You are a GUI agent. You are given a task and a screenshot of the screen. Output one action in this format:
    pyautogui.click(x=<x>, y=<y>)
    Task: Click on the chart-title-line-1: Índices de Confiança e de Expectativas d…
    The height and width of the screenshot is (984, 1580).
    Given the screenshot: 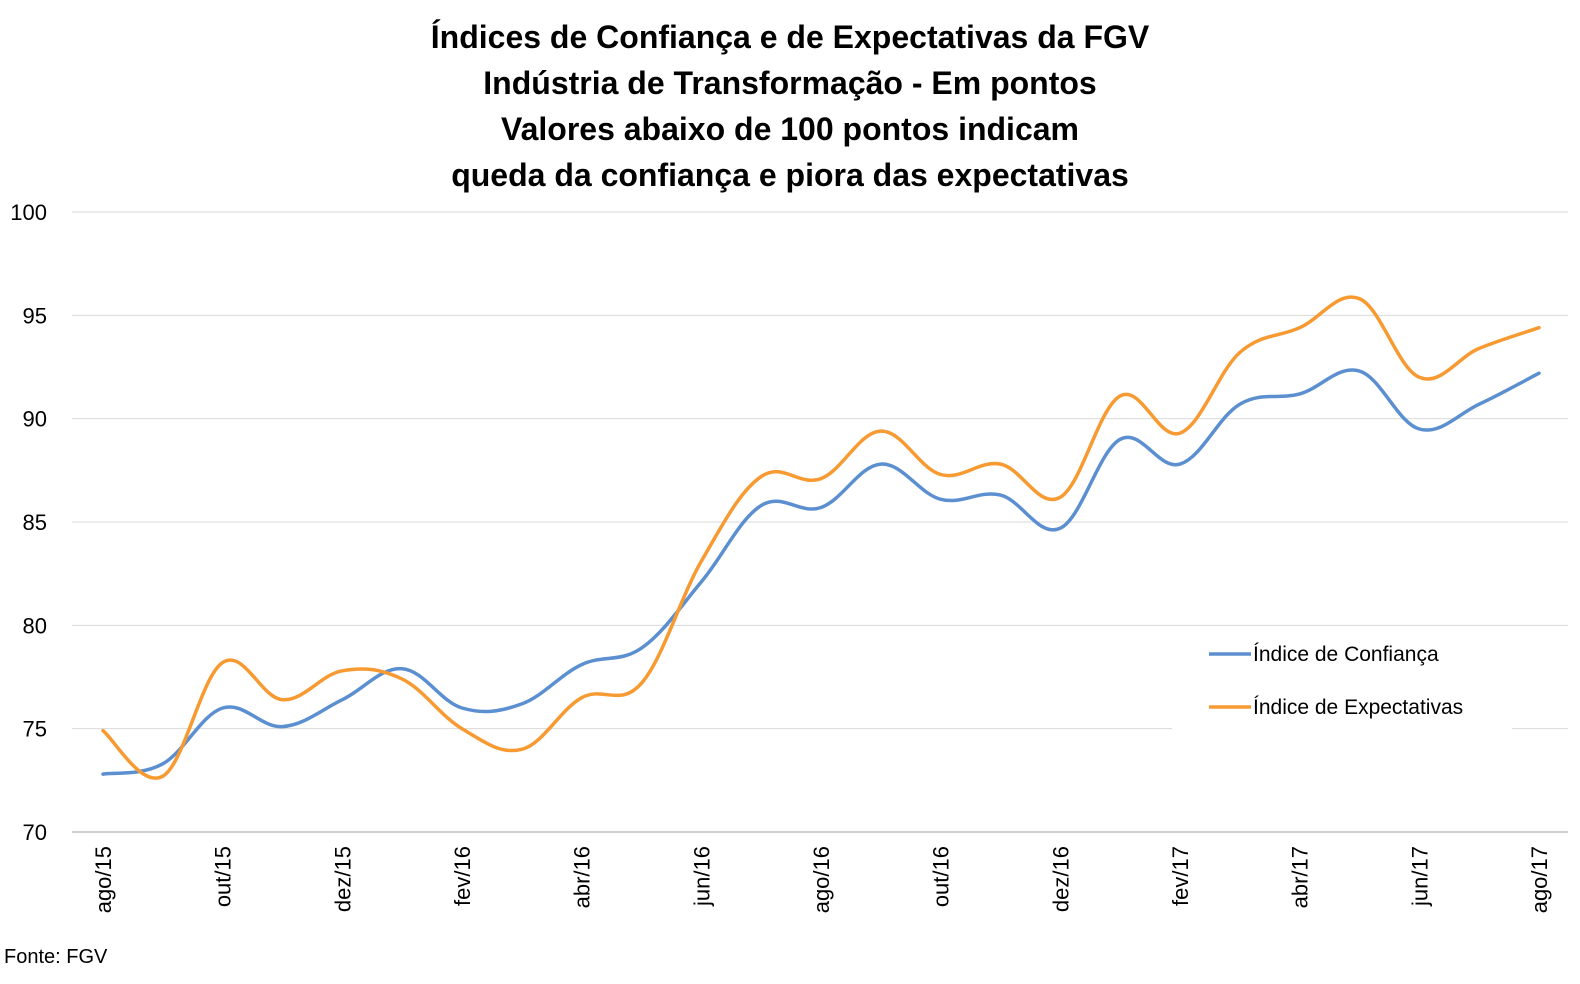 What is the action you would take?
    pyautogui.click(x=790, y=37)
    